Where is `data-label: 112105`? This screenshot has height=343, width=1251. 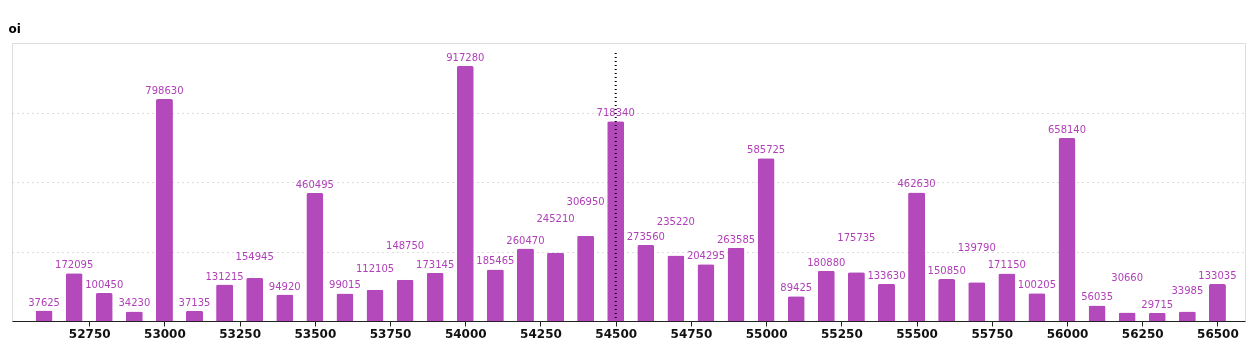
data-label: 112105 is located at coordinates (375, 268).